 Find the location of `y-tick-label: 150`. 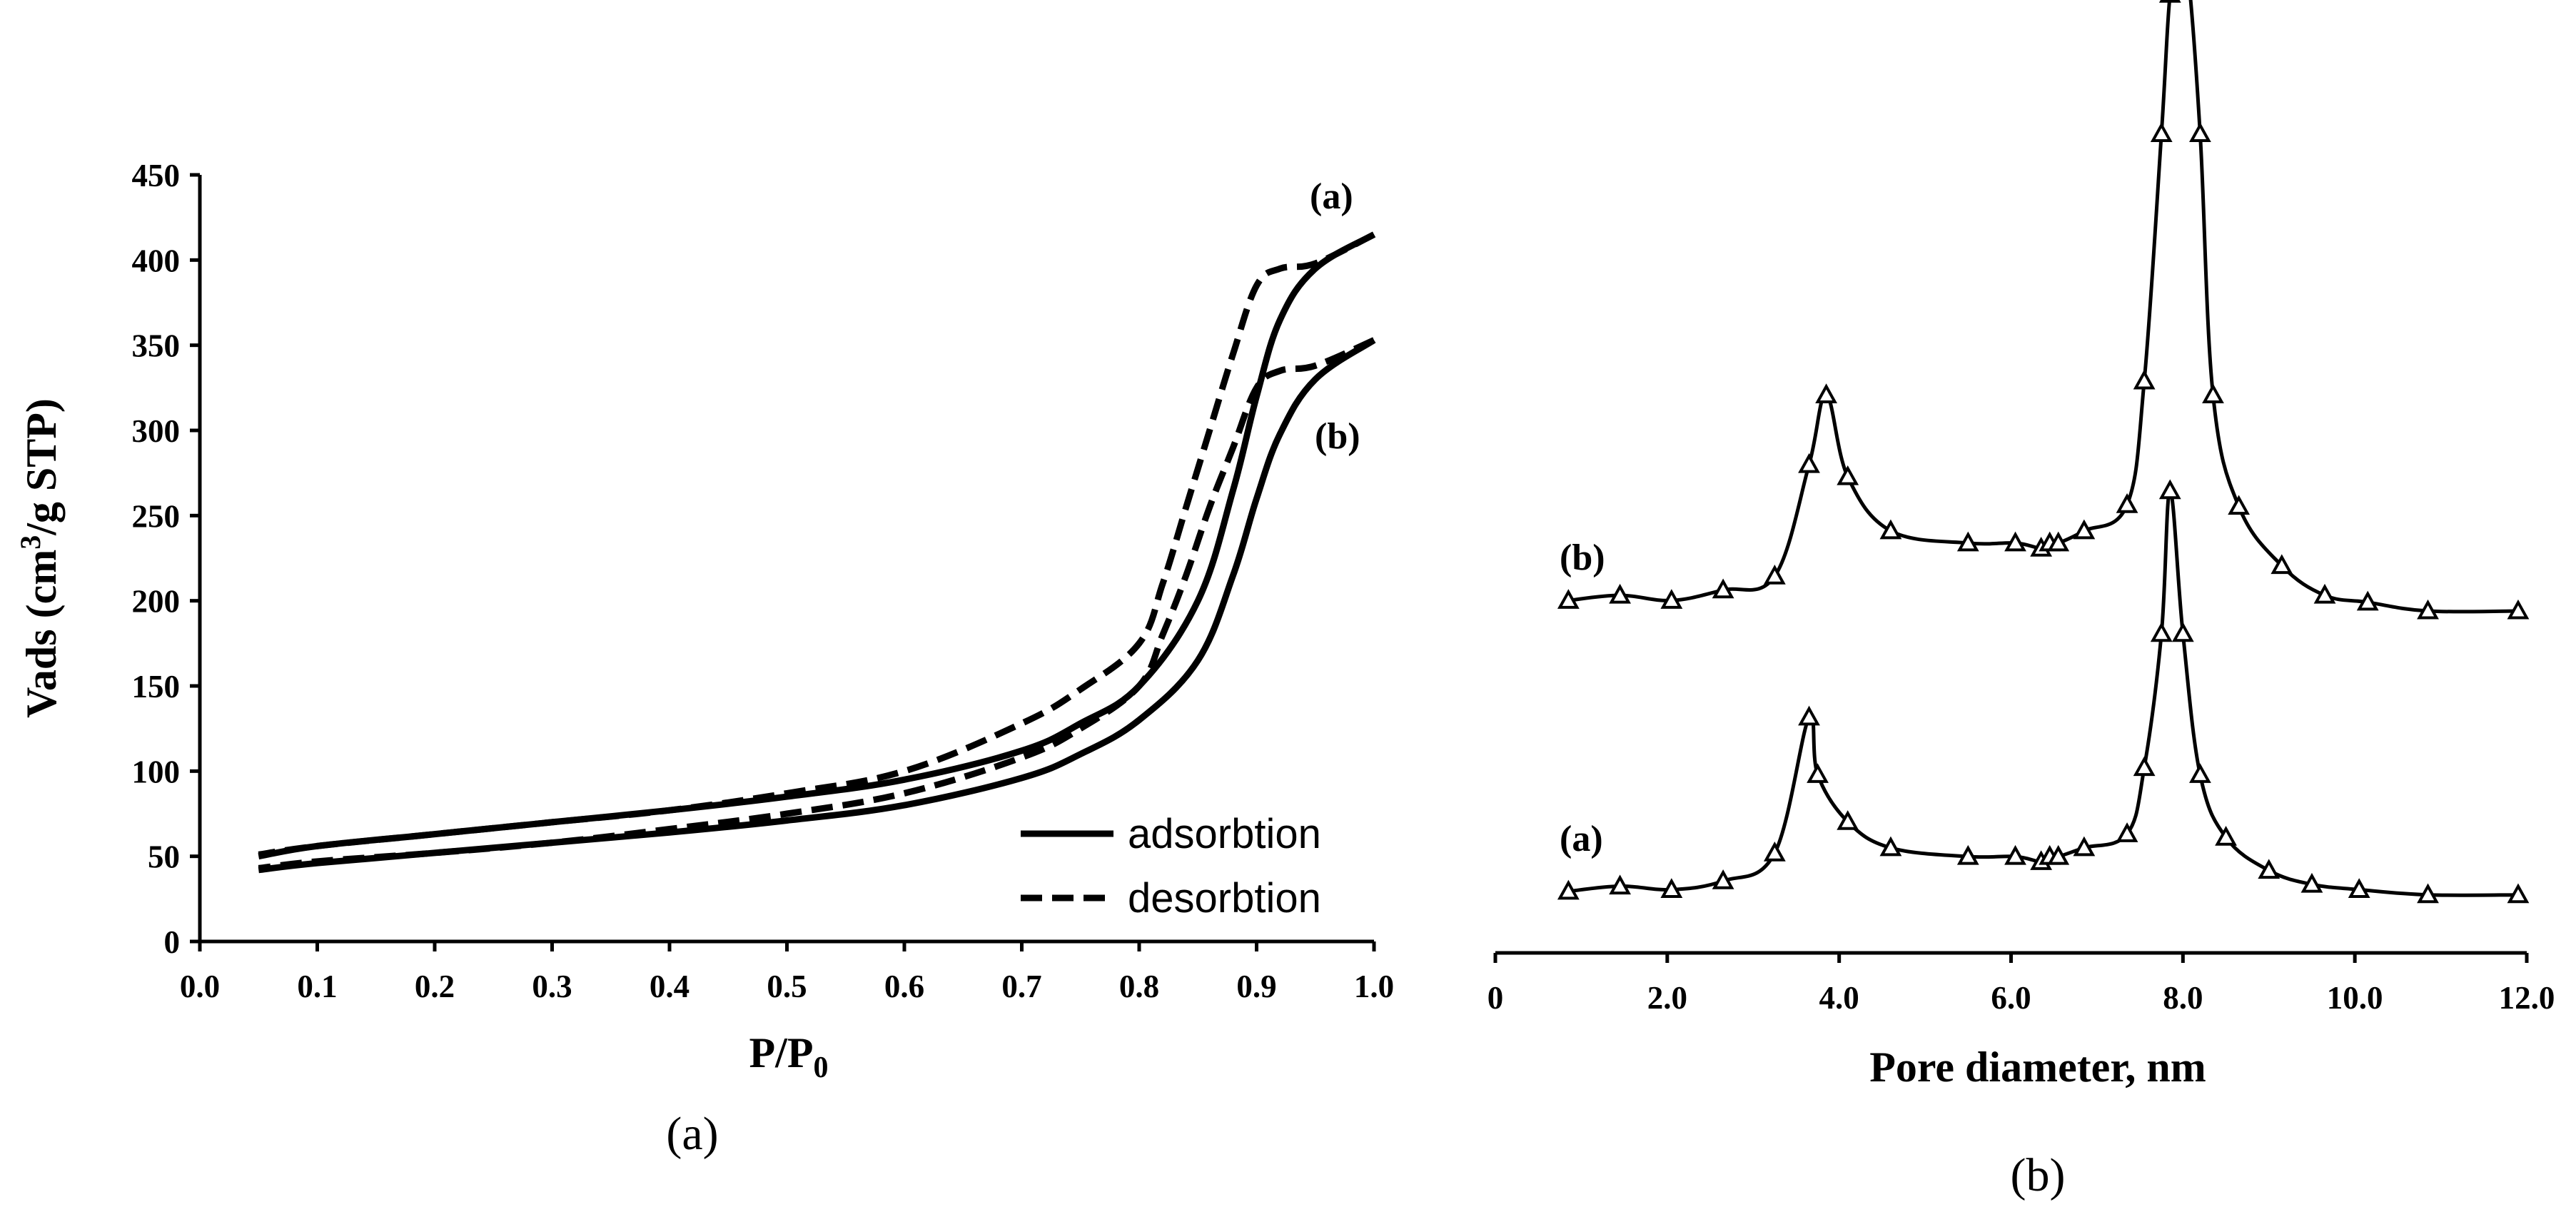

y-tick-label: 150 is located at coordinates (156, 686).